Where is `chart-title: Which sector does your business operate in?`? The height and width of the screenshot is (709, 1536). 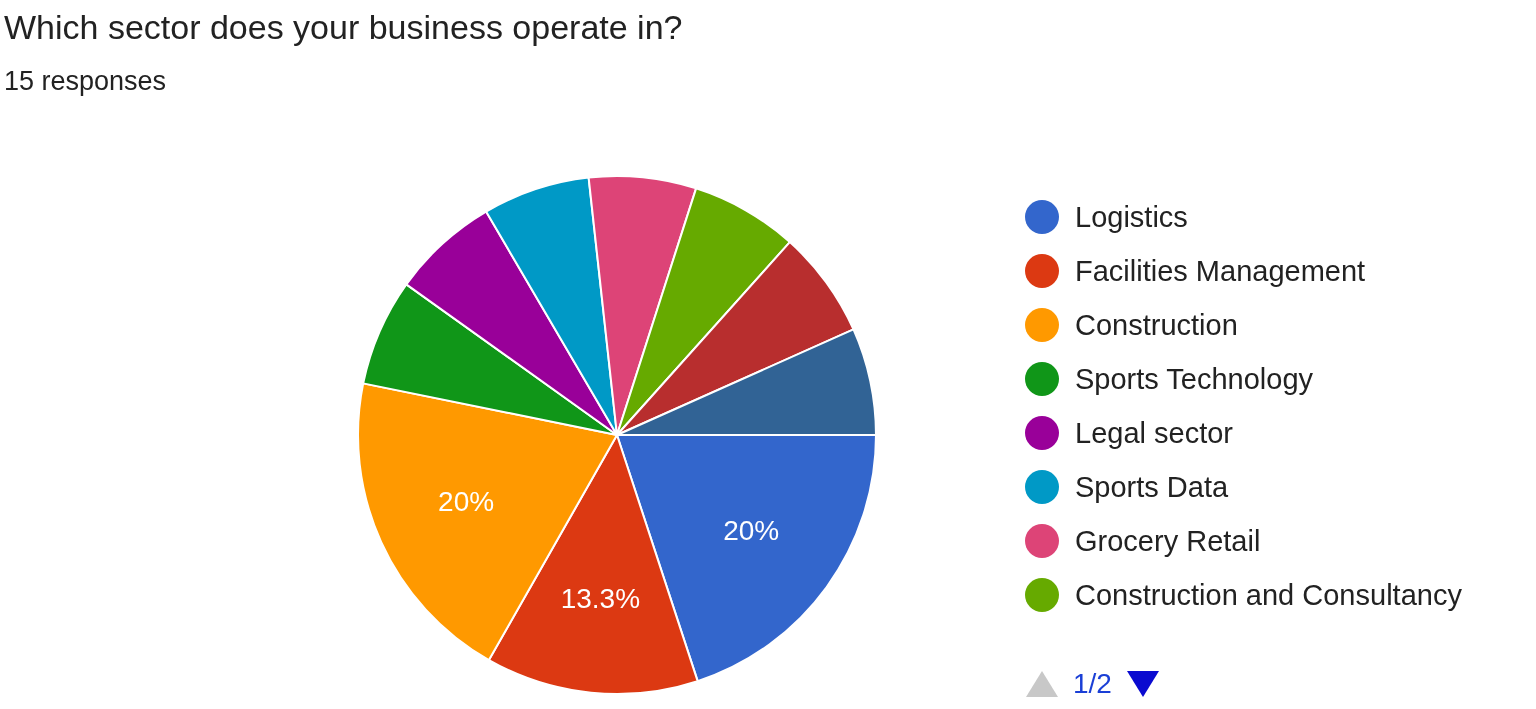
chart-title: Which sector does your business operate in? is located at coordinates (343, 27).